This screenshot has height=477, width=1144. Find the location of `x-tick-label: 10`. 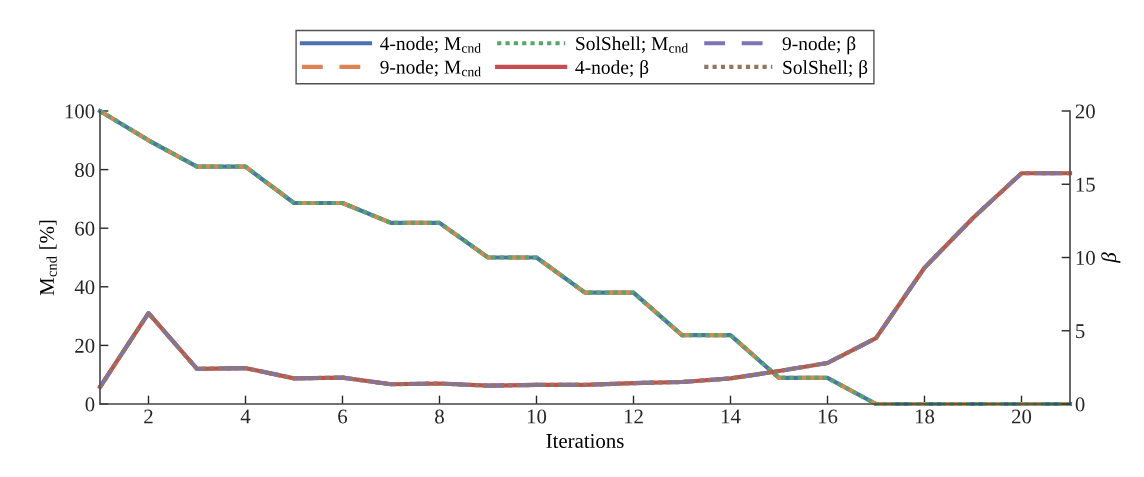

x-tick-label: 10 is located at coordinates (537, 416).